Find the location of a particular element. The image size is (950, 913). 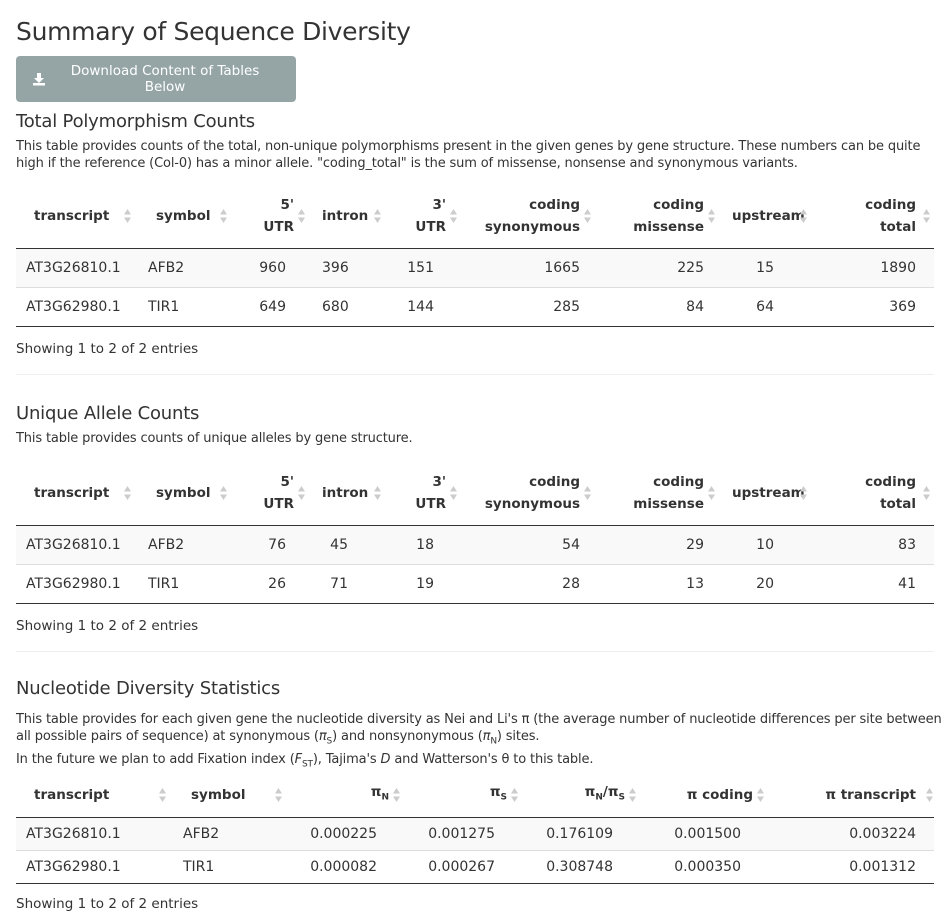

table-cell: 0.000225 is located at coordinates (348, 834).